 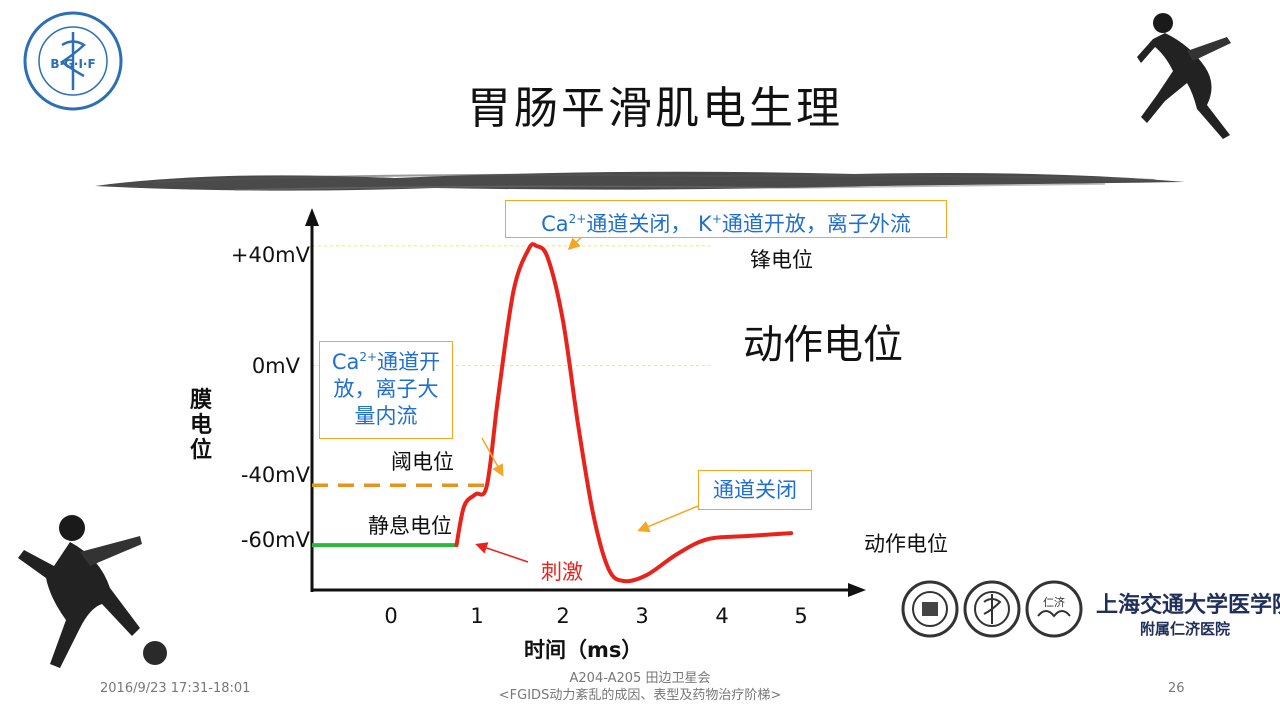 What do you see at coordinates (640, 180) in the screenshot?
I see `brush-stroke-divider` at bounding box center [640, 180].